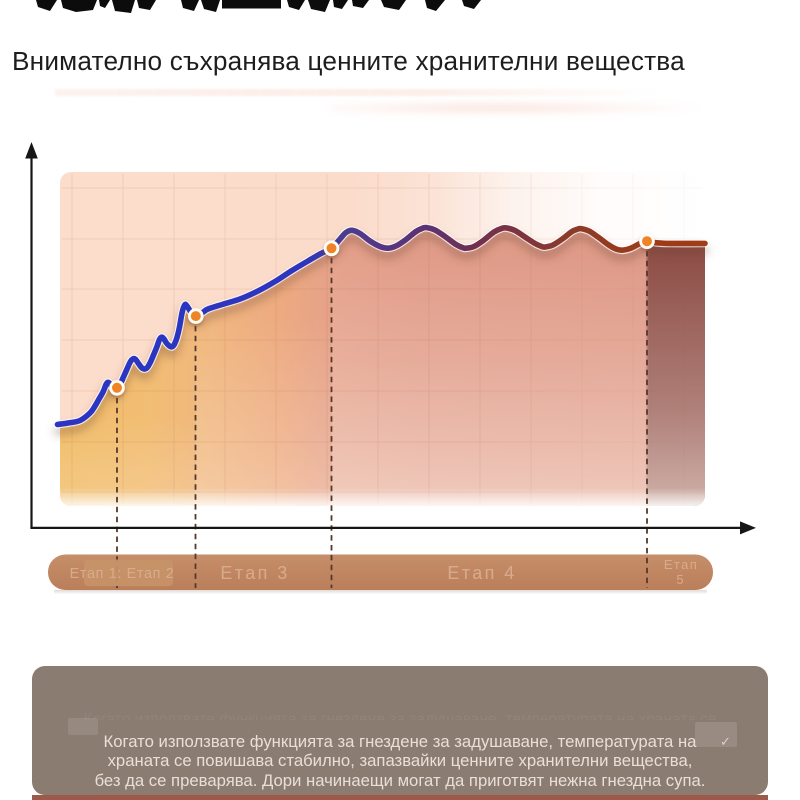 Image resolution: width=800 pixels, height=800 pixels. Describe the element at coordinates (679, 579) in the screenshot. I see `svg-text: 5` at that location.